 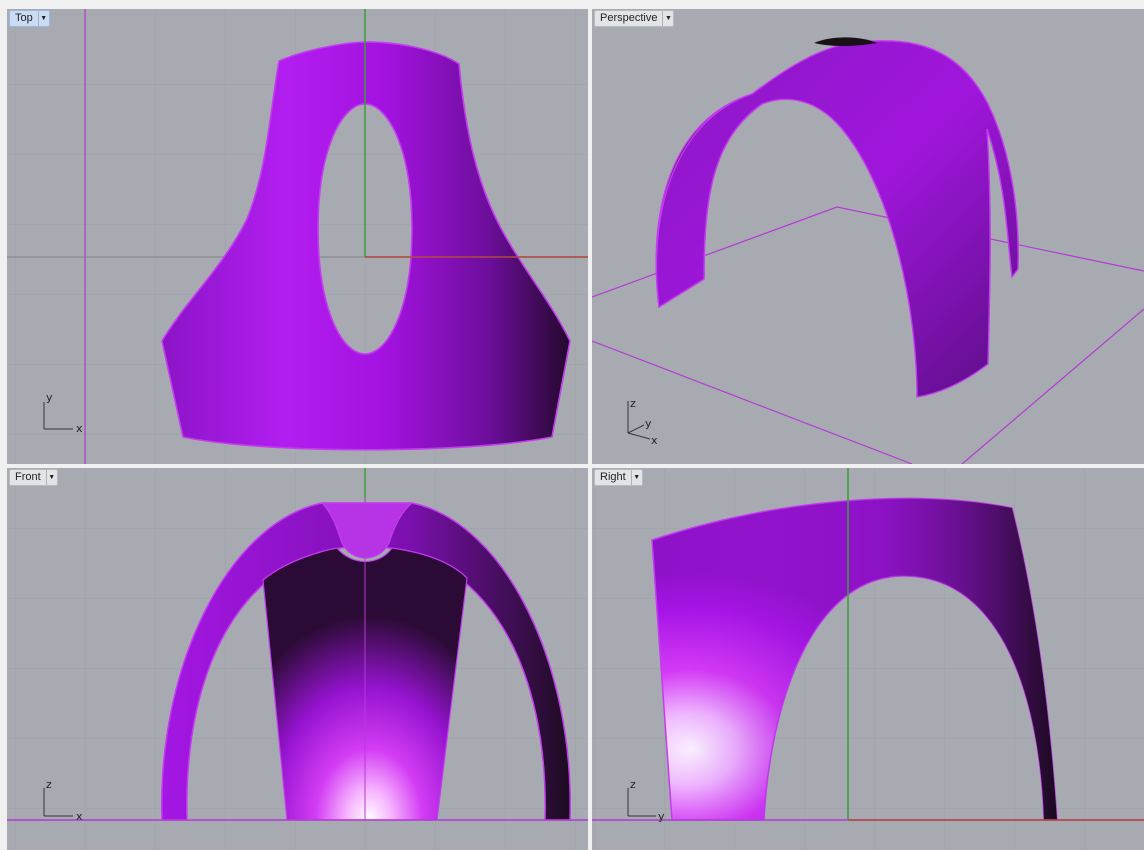 What do you see at coordinates (837, 219) in the screenshot?
I see `surface-perspective` at bounding box center [837, 219].